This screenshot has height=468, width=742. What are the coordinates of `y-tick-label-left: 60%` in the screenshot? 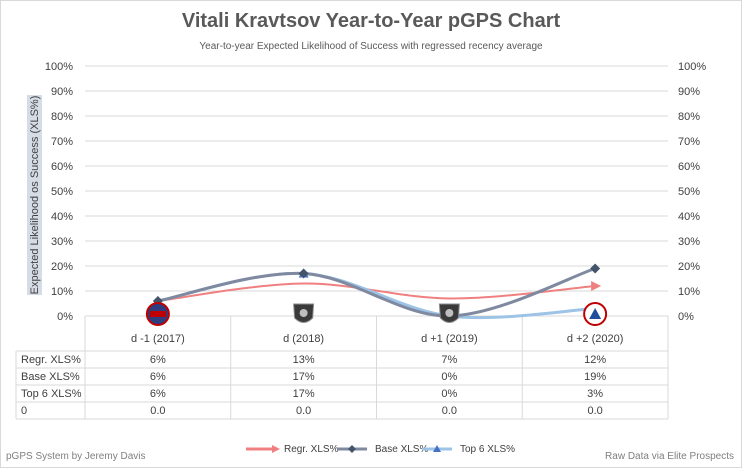 It's located at (62, 167).